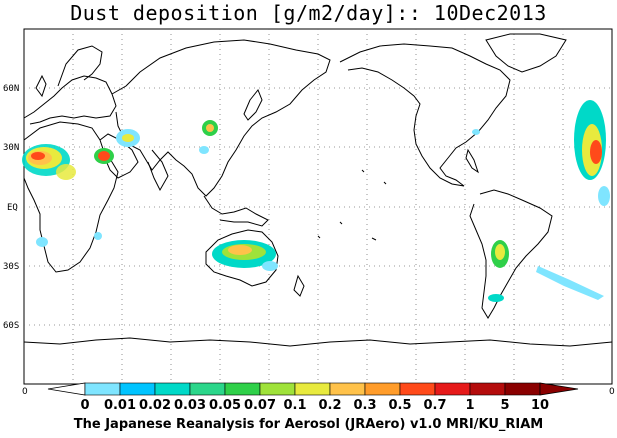 The width and height of the screenshot is (617, 438). Describe the element at coordinates (504, 405) in the screenshot. I see `colorbar-tick-label: 5` at that location.